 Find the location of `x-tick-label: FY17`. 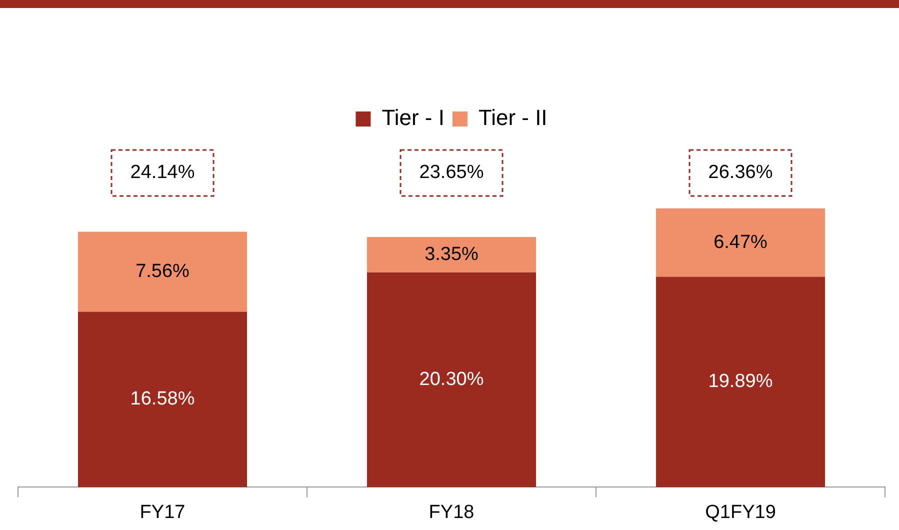

x-tick-label: FY17 is located at coordinates (163, 512).